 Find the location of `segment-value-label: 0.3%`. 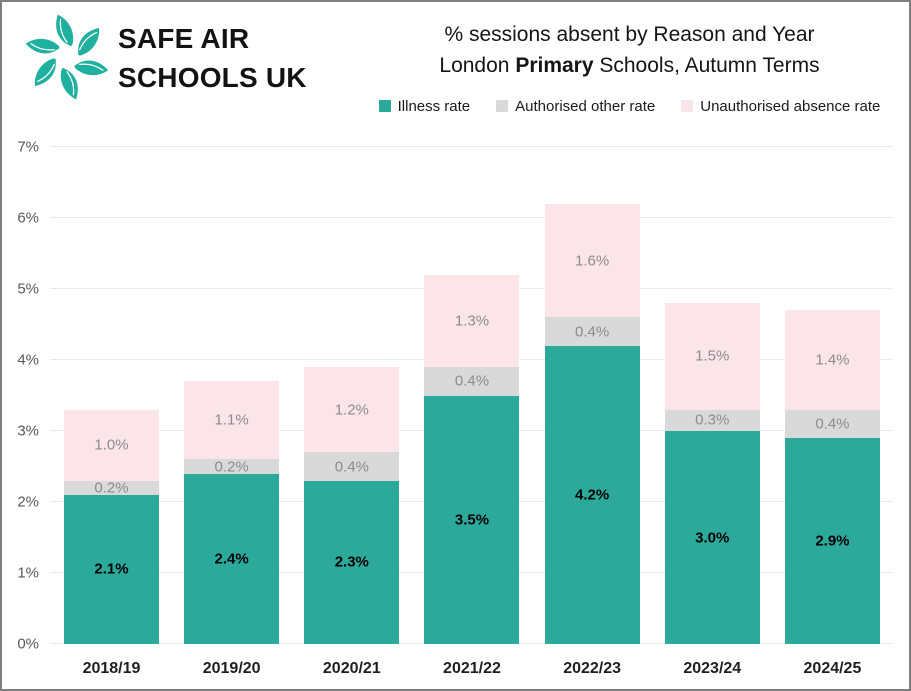

segment-value-label: 0.3% is located at coordinates (712, 420).